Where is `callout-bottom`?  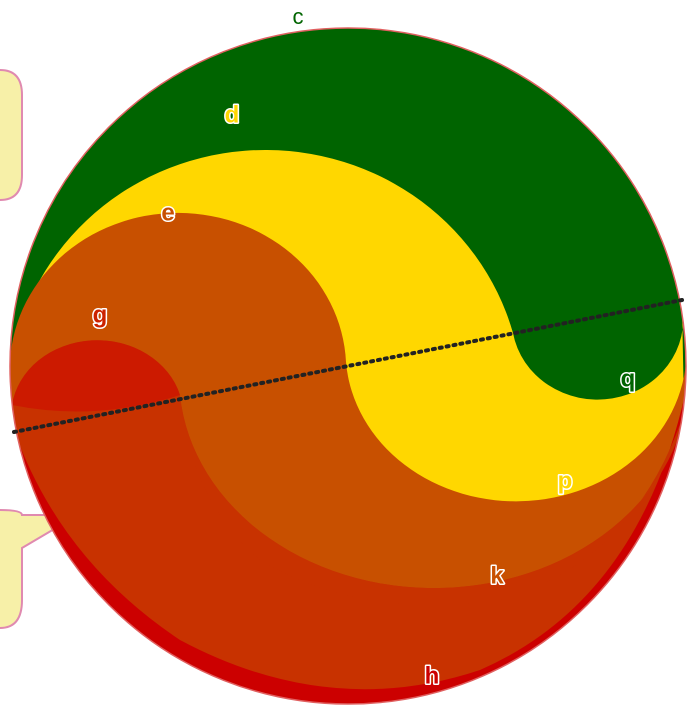
callout-bottom is located at coordinates (41, 569).